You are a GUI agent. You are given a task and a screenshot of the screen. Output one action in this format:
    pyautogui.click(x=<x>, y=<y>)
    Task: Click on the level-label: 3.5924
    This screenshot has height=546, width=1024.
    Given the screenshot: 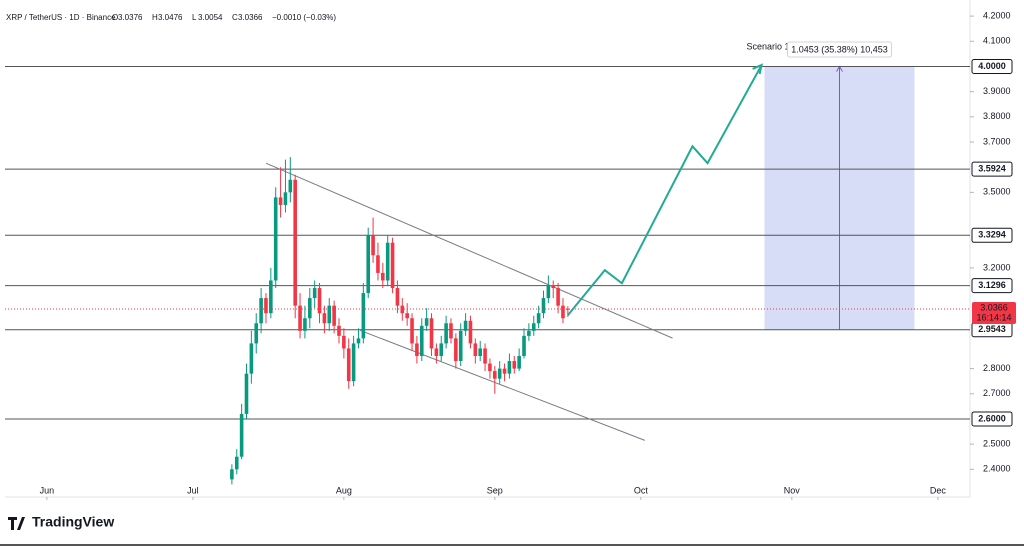 What is the action you would take?
    pyautogui.click(x=992, y=168)
    